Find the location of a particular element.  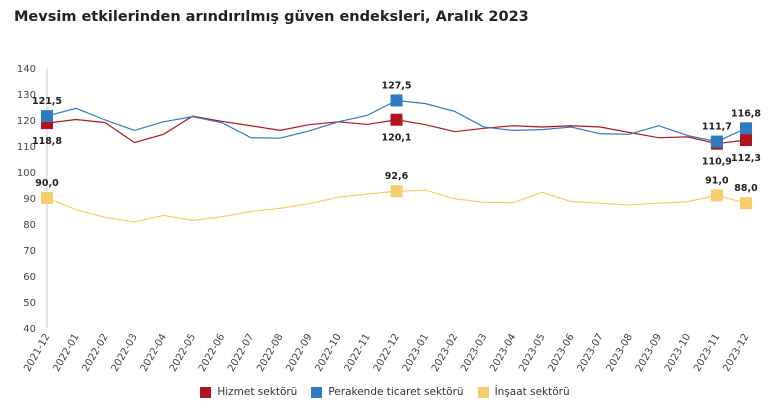

legend-label: İnşaat sektörü is located at coordinates (532, 392).